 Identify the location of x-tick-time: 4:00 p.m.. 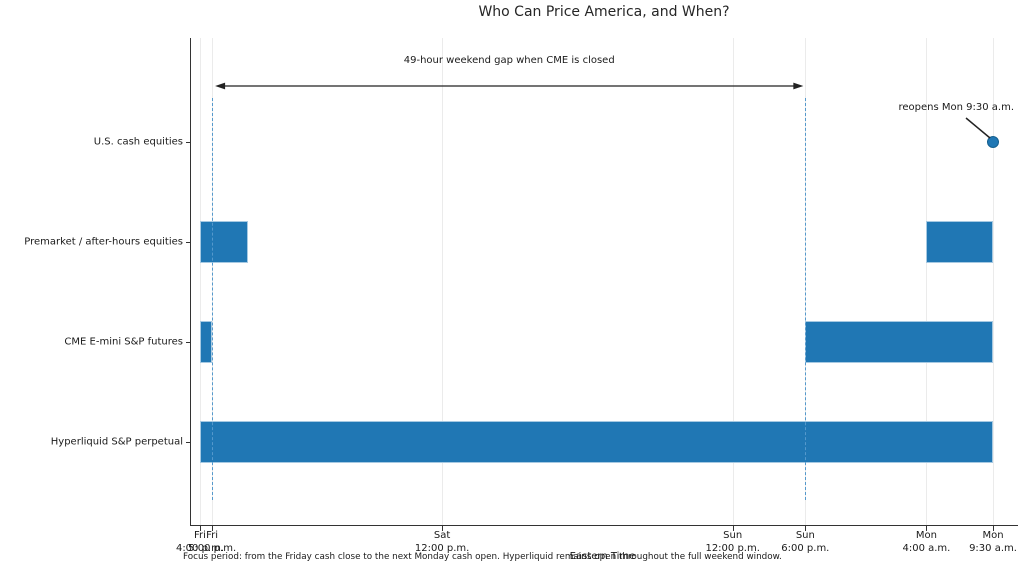
(200, 548).